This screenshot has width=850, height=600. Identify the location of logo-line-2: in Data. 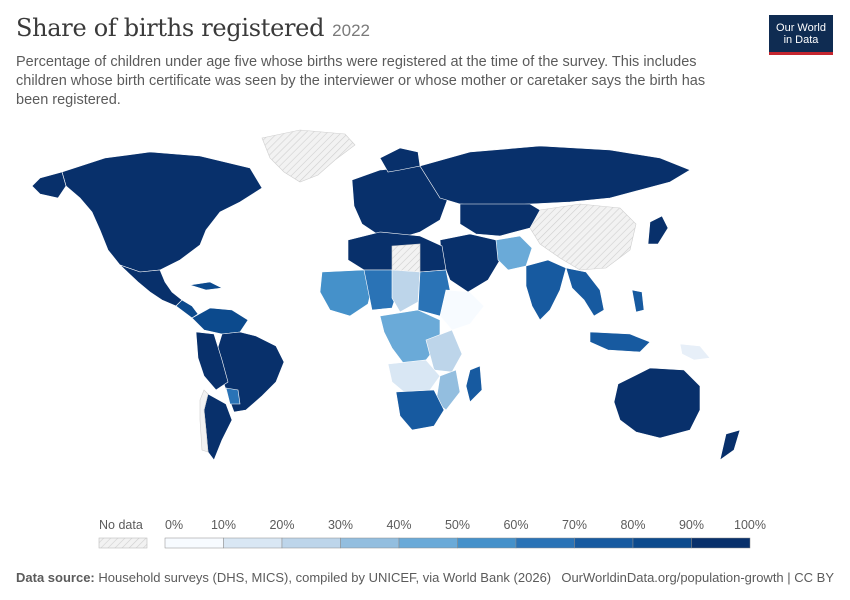
(801, 39).